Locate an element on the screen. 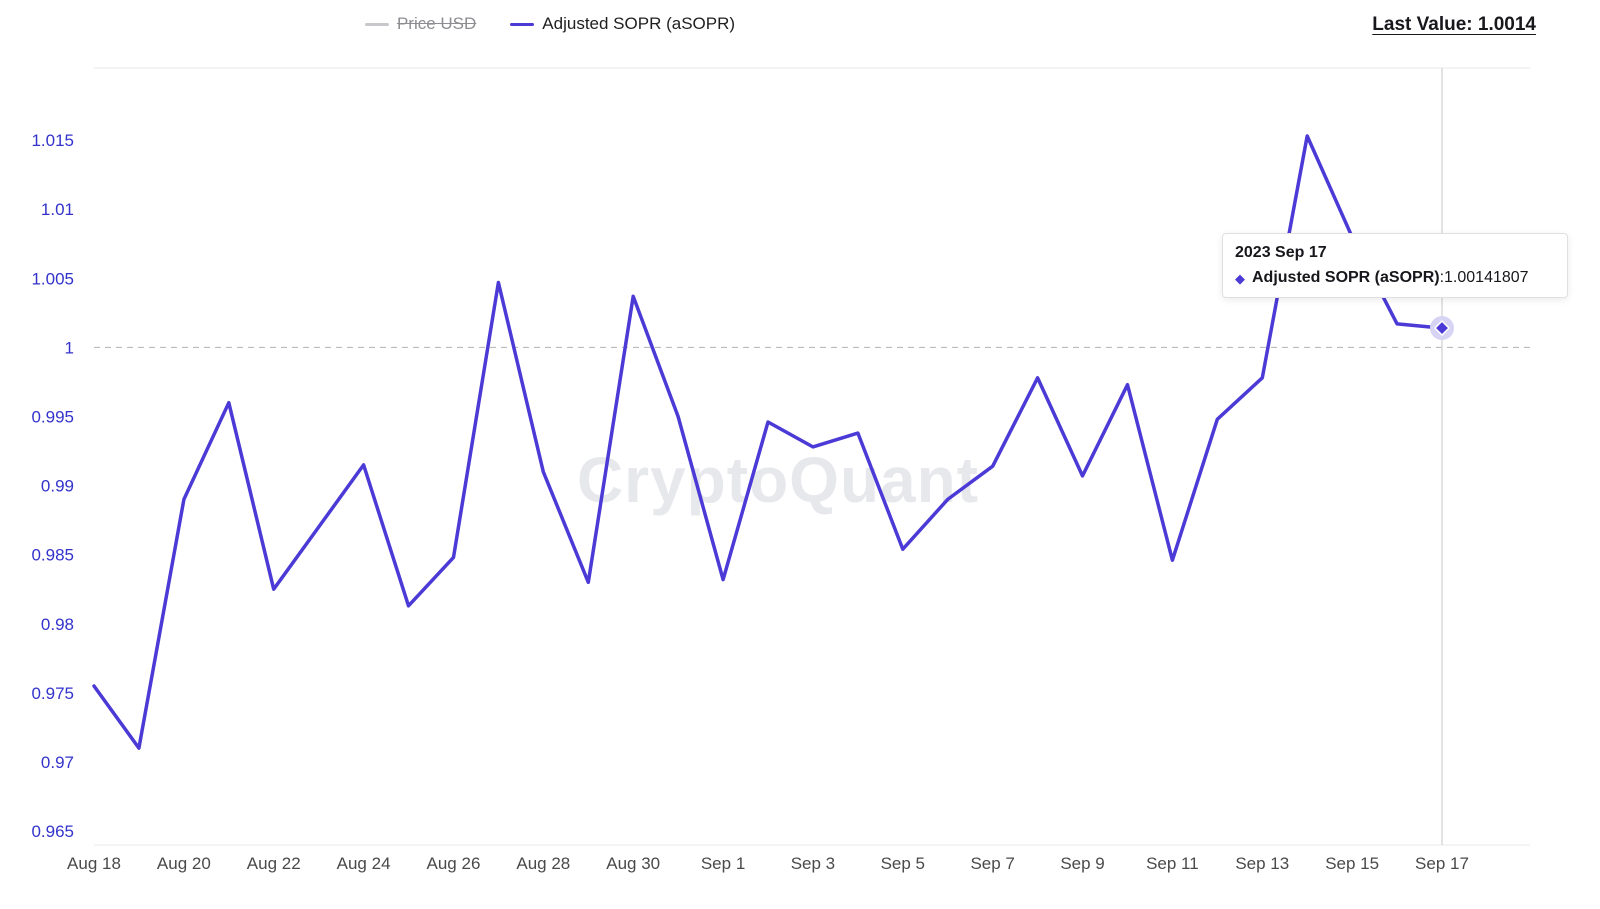 This screenshot has width=1600, height=909. tooltip-date: 2023 Sep 17 is located at coordinates (1281, 252).